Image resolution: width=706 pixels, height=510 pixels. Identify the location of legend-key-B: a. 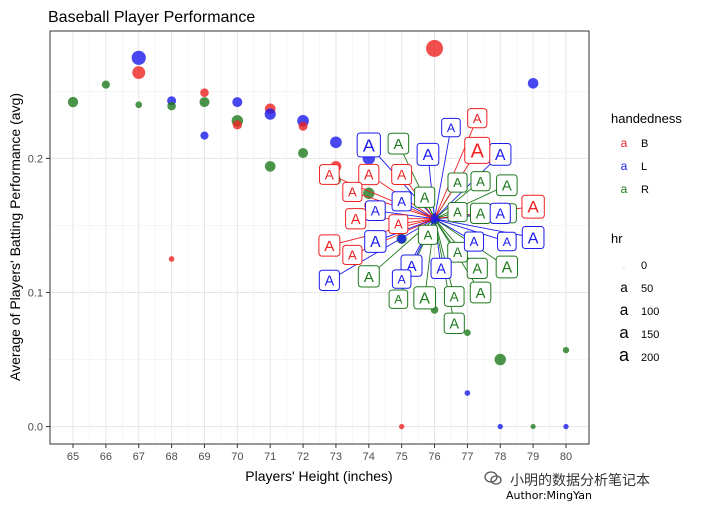
(624, 143).